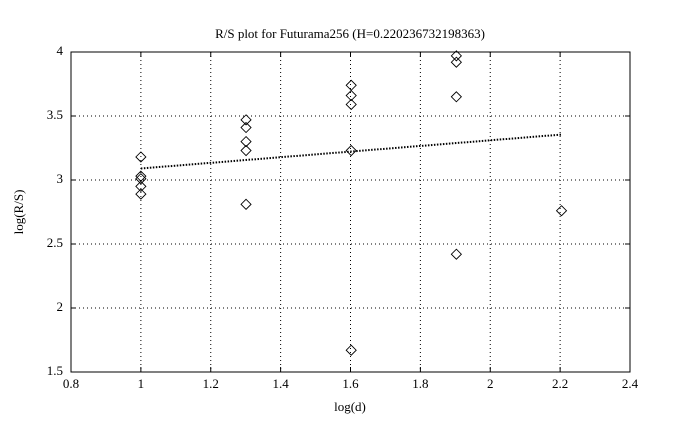 The width and height of the screenshot is (686, 430). What do you see at coordinates (211, 383) in the screenshot?
I see `x-tick-label: 1.2` at bounding box center [211, 383].